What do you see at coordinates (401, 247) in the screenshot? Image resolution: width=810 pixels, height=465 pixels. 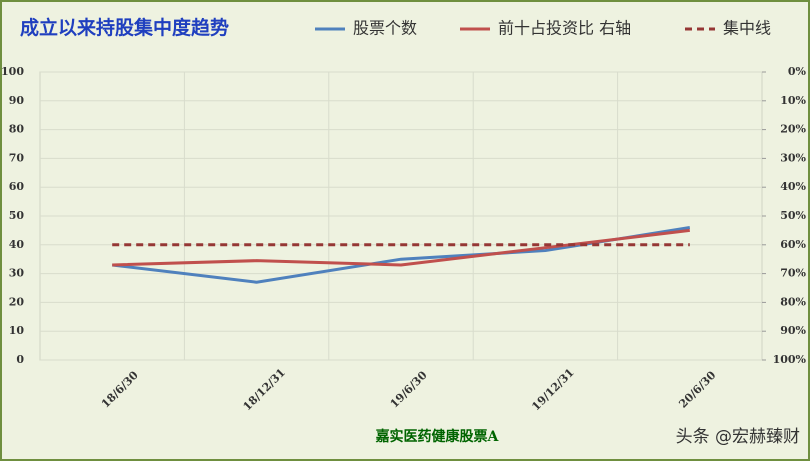 I see `series-line` at bounding box center [401, 247].